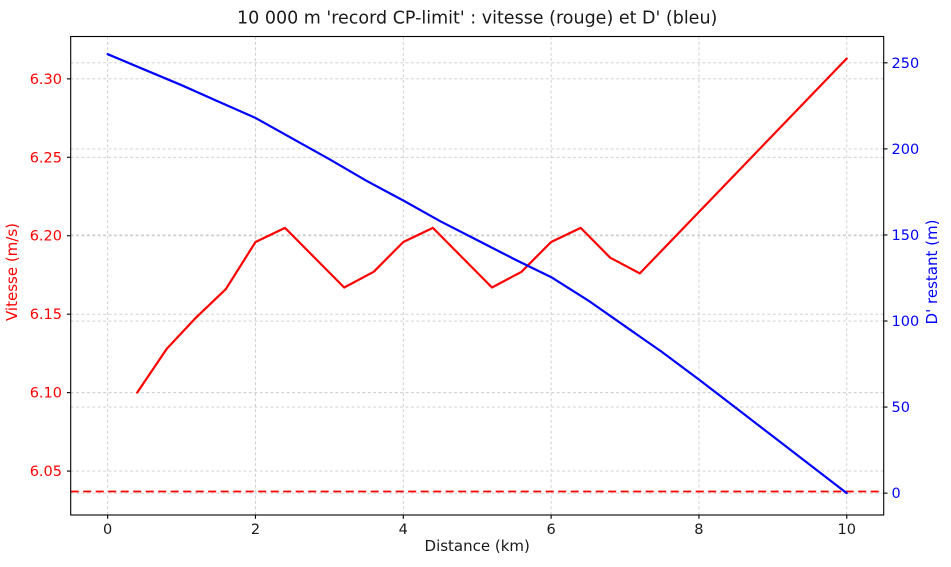  What do you see at coordinates (847, 530) in the screenshot?
I see `x-tick-label: 10` at bounding box center [847, 530].